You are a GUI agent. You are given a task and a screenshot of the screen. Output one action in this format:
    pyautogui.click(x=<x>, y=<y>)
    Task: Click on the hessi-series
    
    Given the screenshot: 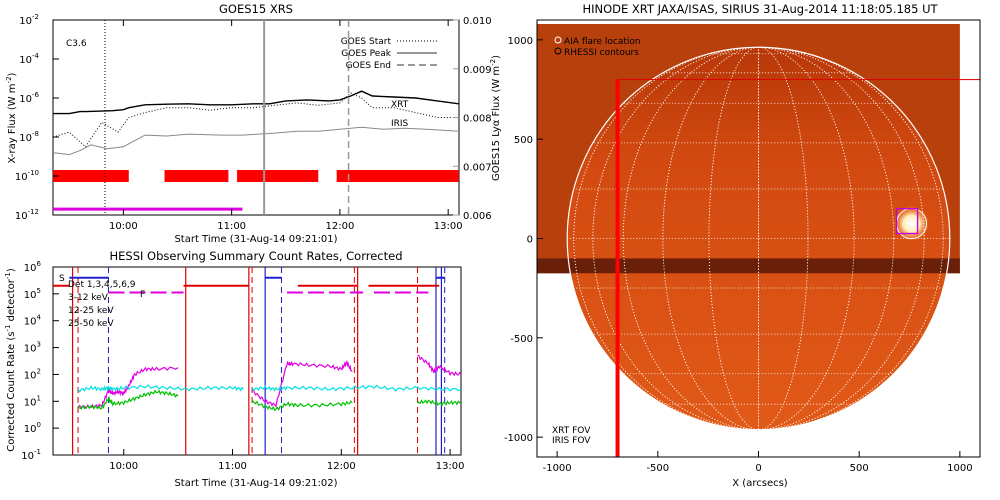 What is the action you would take?
    pyautogui.click(x=269, y=383)
    